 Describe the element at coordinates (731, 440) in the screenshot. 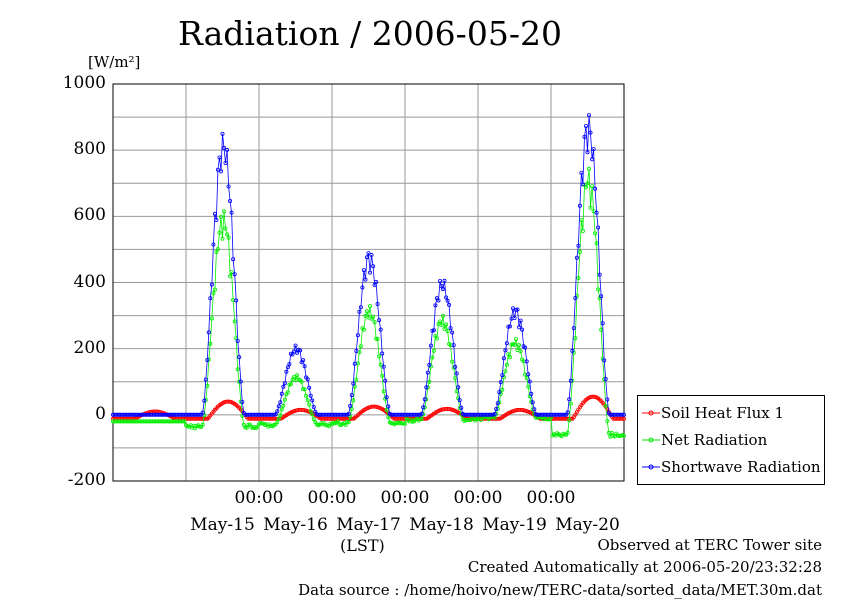

I see `legend-item-net: Net Radiation` at that location.